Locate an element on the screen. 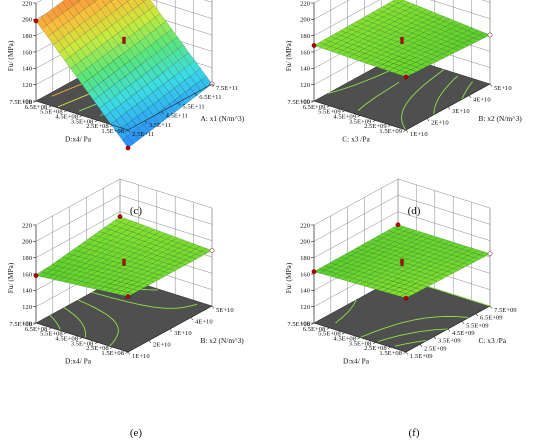  y-tick-label: 3.5E+08 is located at coordinates (82, 343).